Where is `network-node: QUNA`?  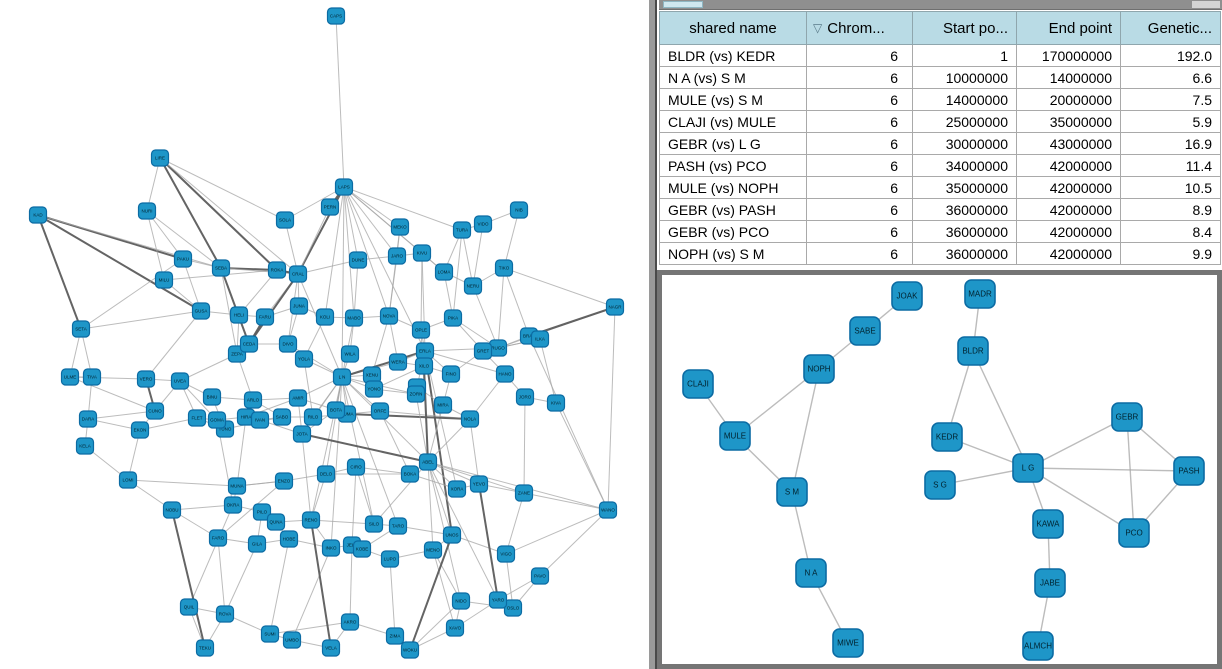 network-node: QUNA is located at coordinates (276, 522).